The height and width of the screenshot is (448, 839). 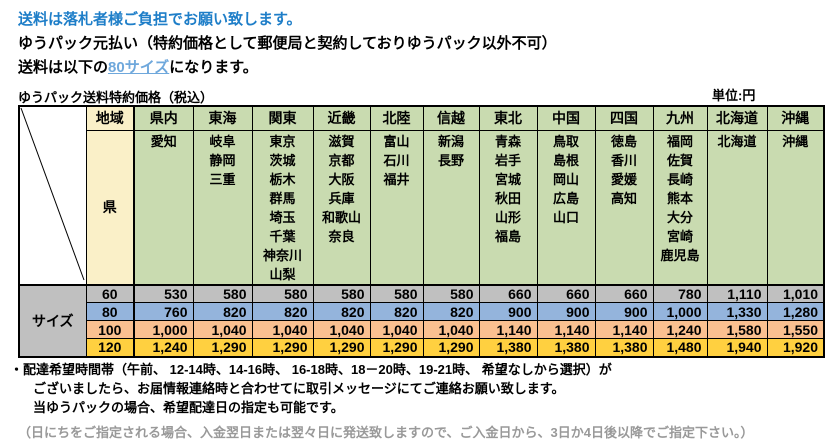 I want to click on size-label: 80, so click(x=110, y=311).